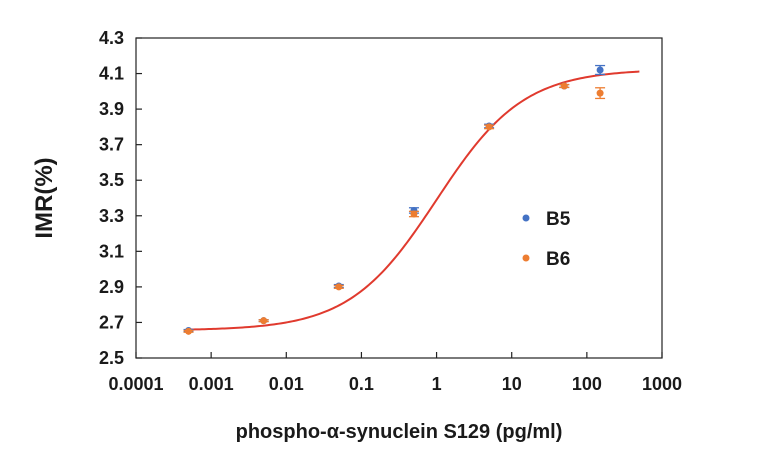 The image size is (762, 467). I want to click on y-tick-label: 3.5, so click(111, 180).